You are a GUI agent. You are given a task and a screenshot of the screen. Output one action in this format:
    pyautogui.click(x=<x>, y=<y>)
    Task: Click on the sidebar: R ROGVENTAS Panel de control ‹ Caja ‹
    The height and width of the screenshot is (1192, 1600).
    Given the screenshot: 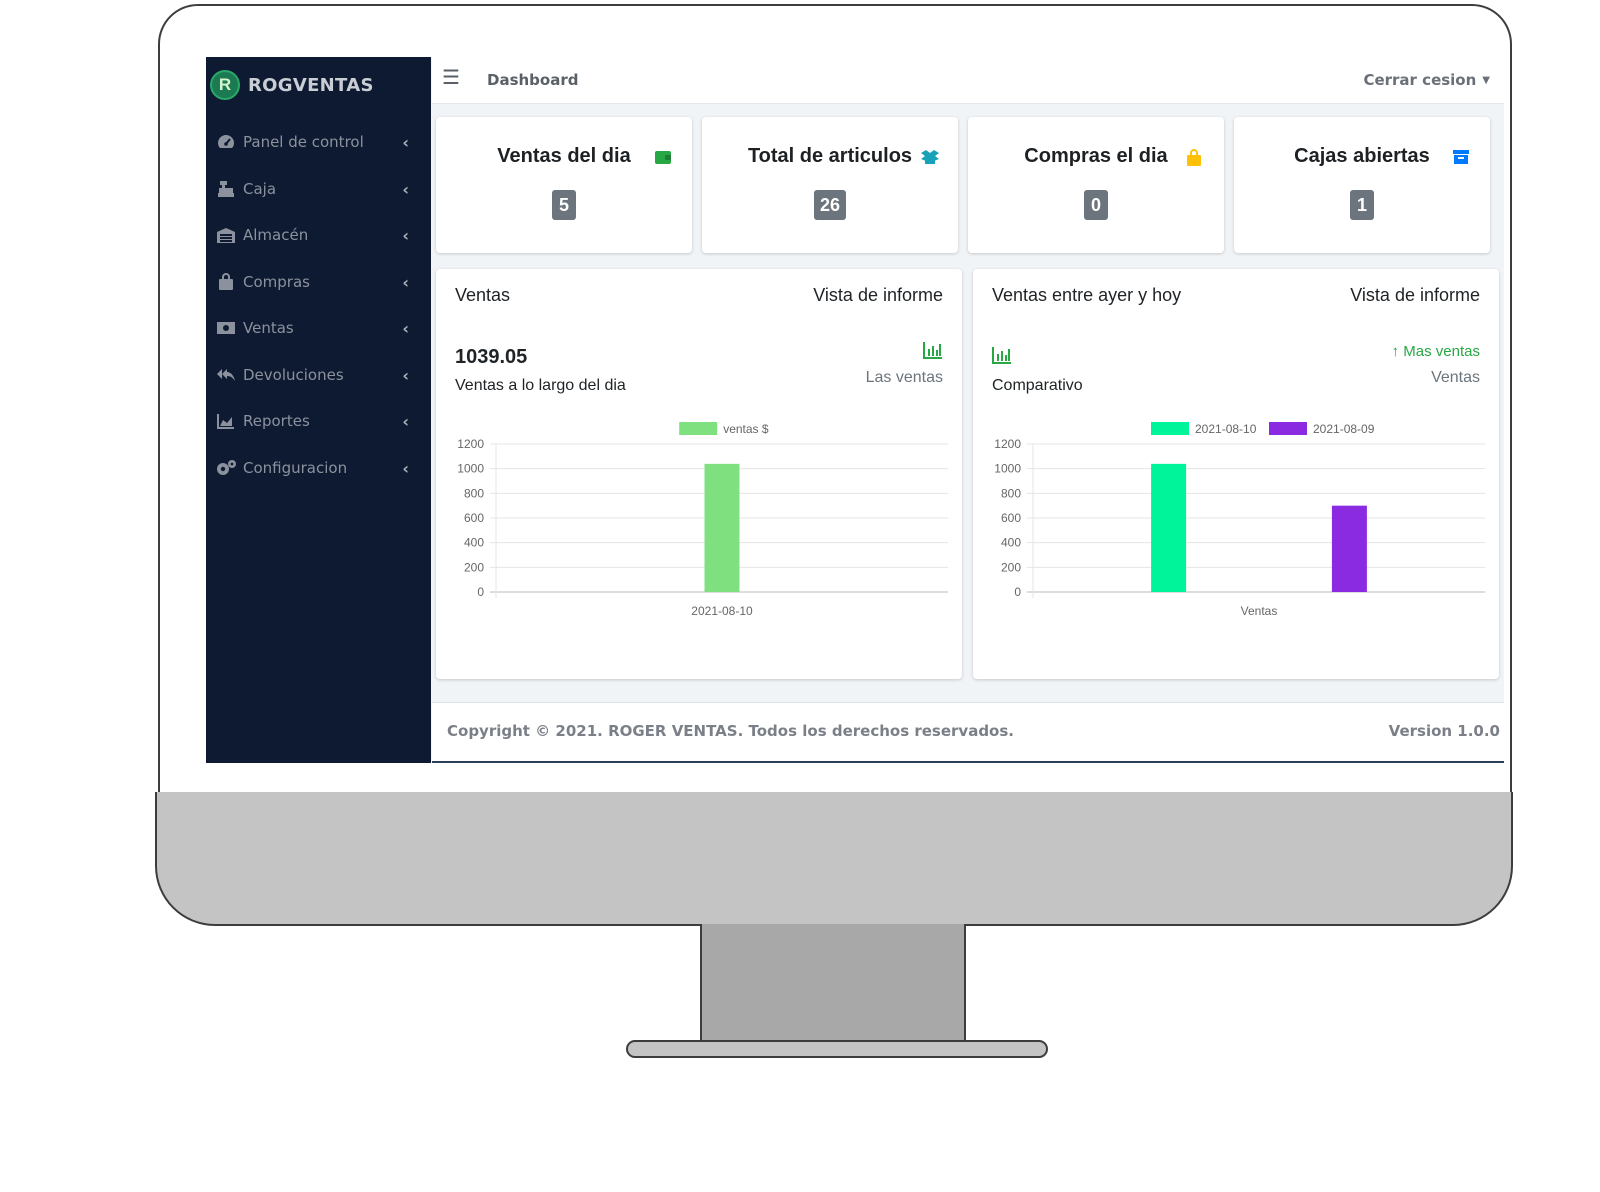 What is the action you would take?
    pyautogui.click(x=318, y=410)
    